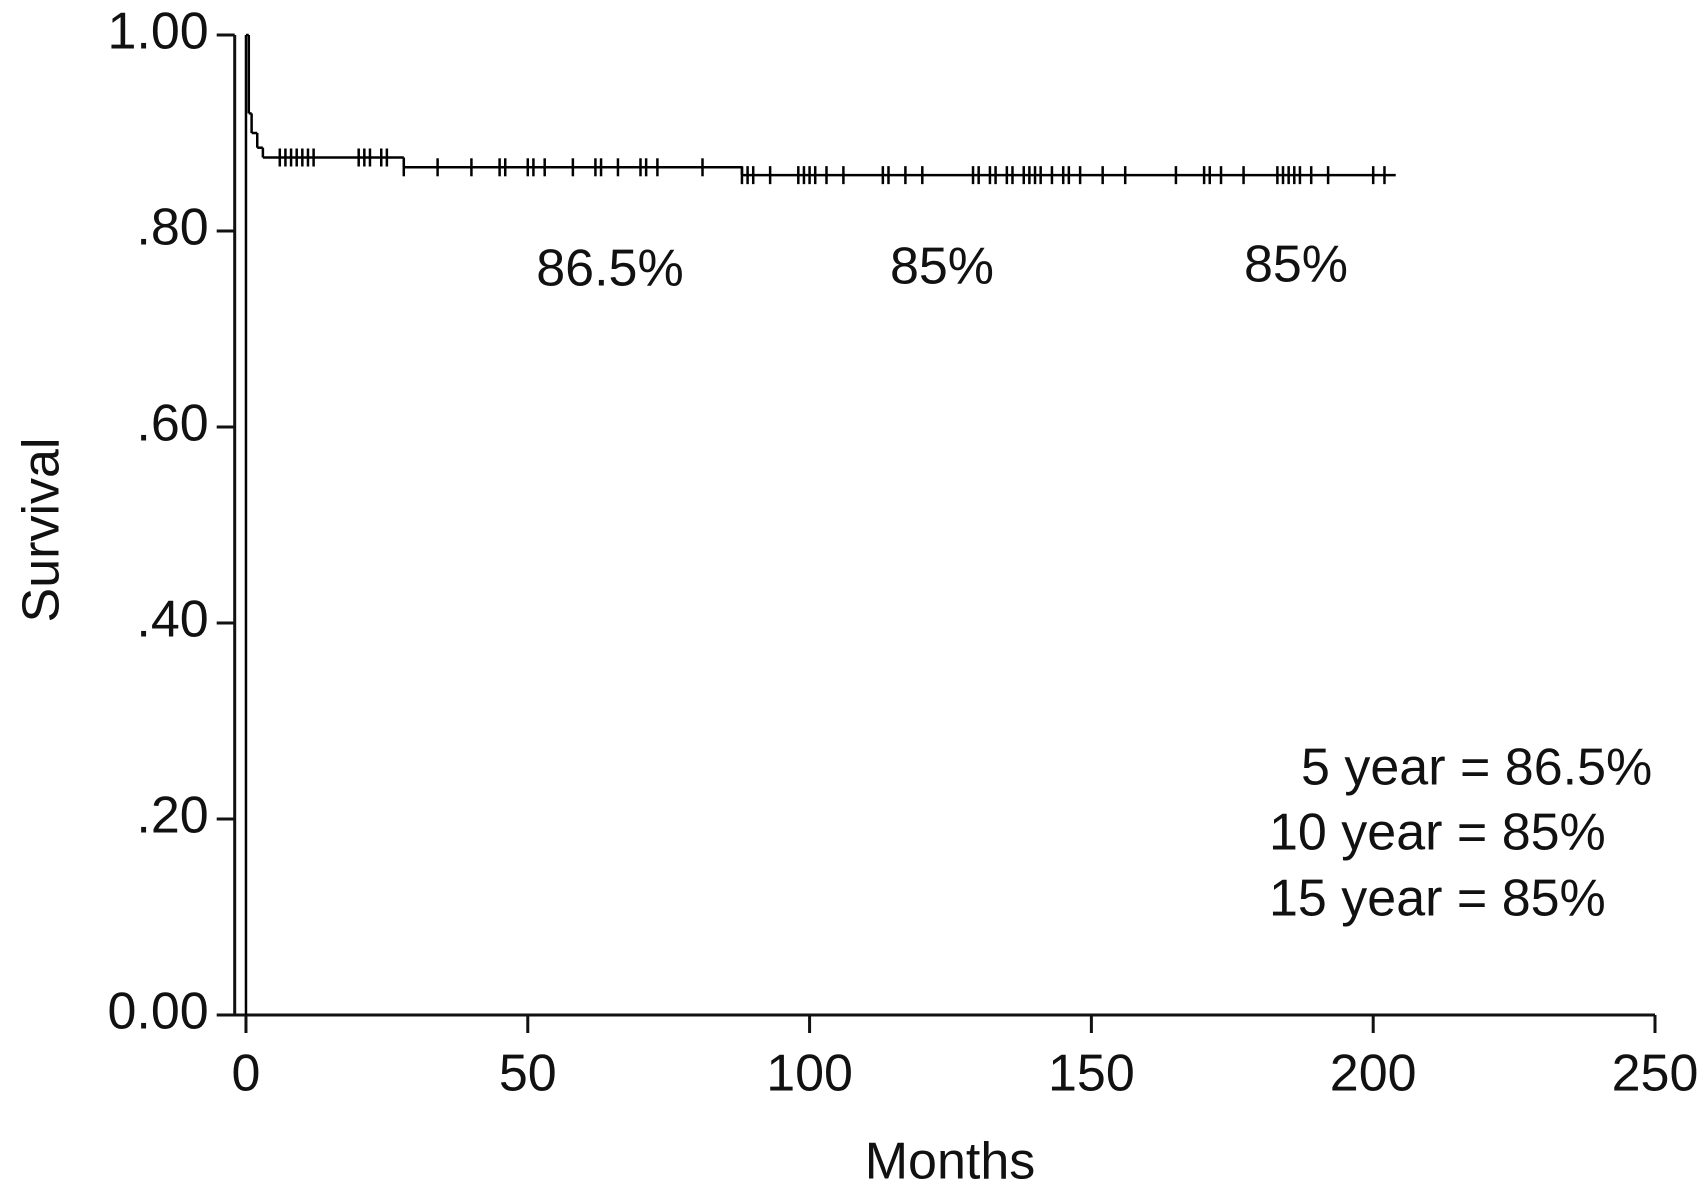 The height and width of the screenshot is (1201, 1708). I want to click on y-tick-label: .60, so click(172, 424).